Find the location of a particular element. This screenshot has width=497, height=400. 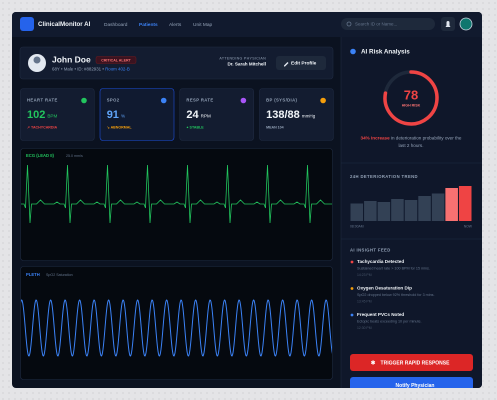

patient-details: 68Y • Male • ID: #882931 • Room 402-B is located at coordinates (91, 69).